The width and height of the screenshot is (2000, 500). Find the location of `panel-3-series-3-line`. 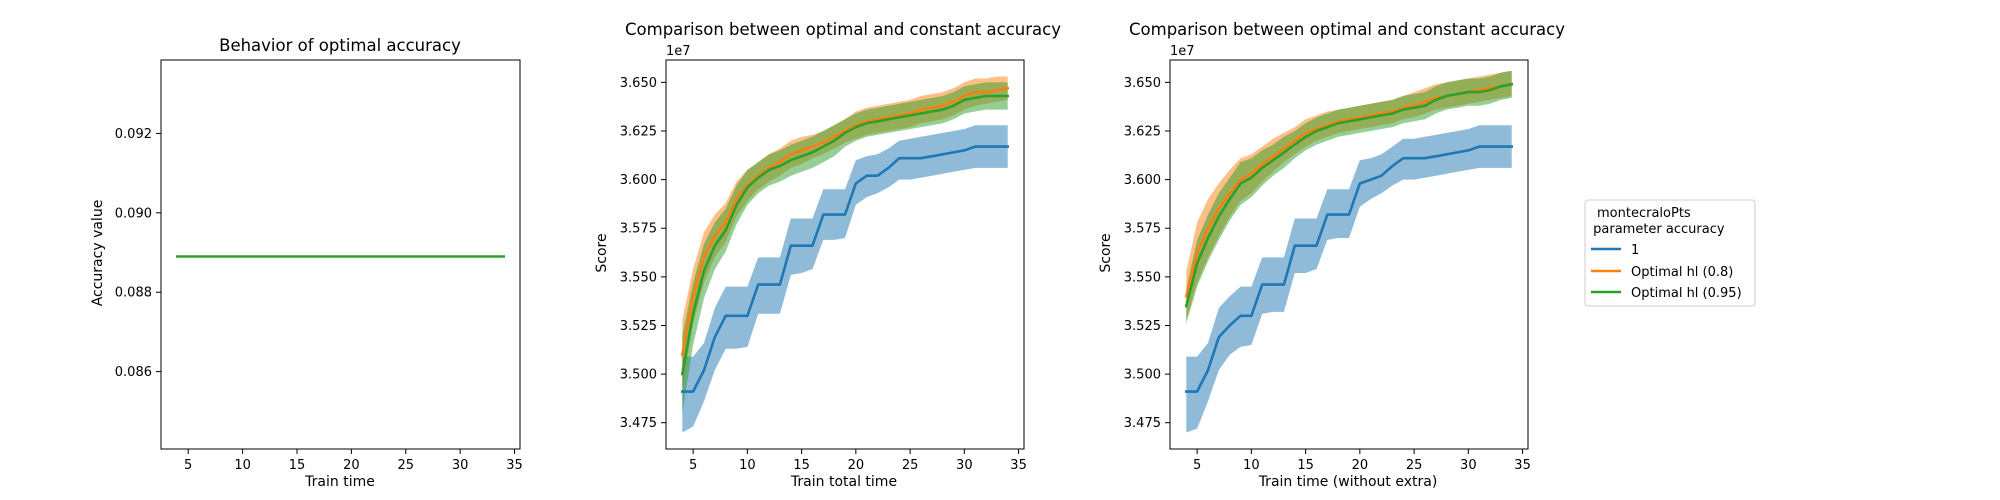

panel-3-series-3-line is located at coordinates (1349, 195).